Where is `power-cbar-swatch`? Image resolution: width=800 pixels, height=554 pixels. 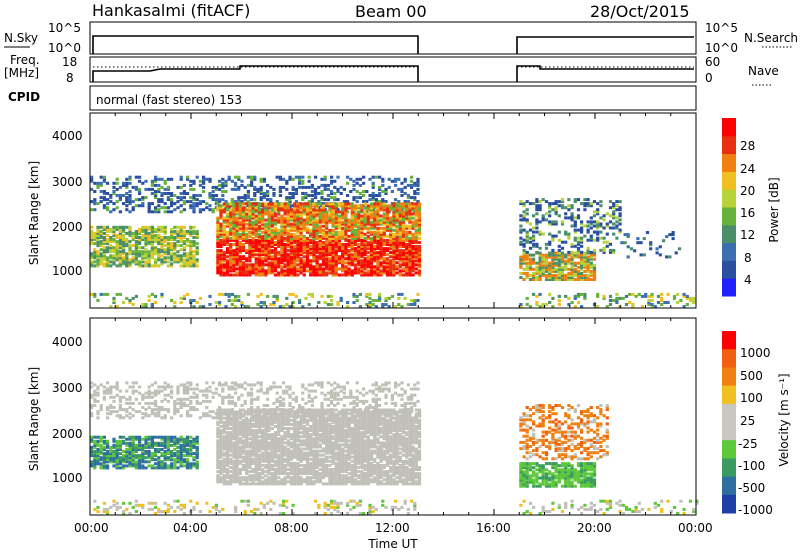 power-cbar-swatch is located at coordinates (729, 287).